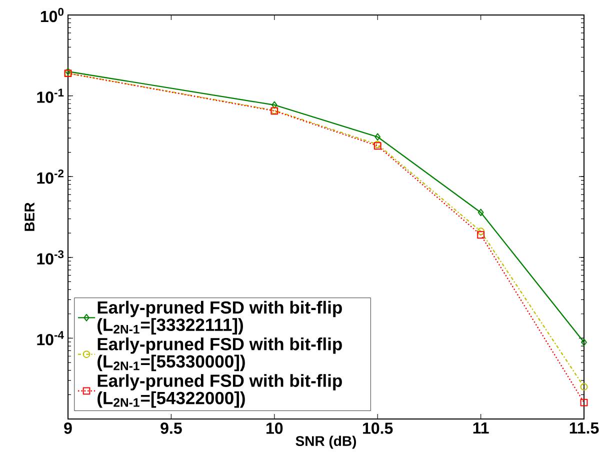  Describe the element at coordinates (171, 428) in the screenshot. I see `x-tick-label: 9.5` at that location.